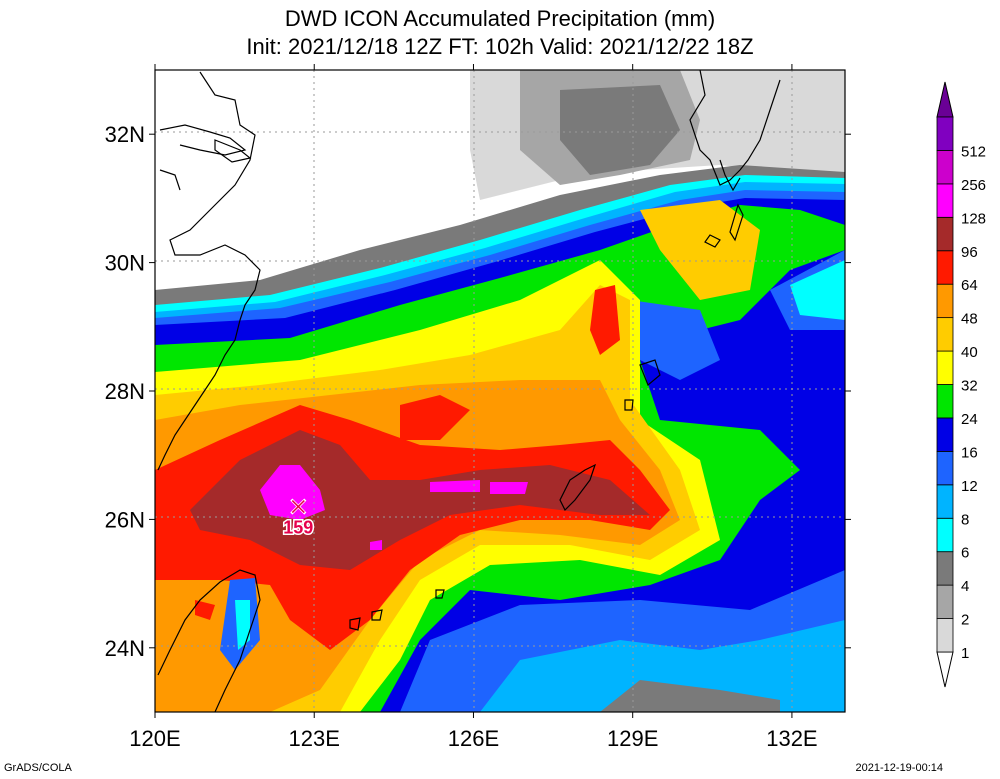  I want to click on footer-left: GrADS/COLA, so click(38, 768).